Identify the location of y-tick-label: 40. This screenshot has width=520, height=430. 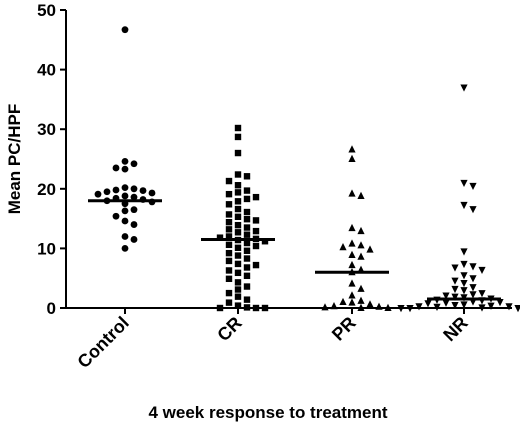
(46, 70).